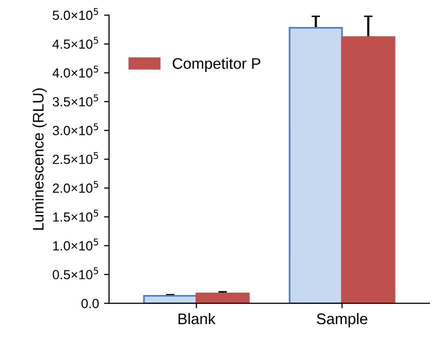  Describe the element at coordinates (75, 42) in the screenshot. I see `y-tick-label: 4.5×10$^{5}$` at that location.